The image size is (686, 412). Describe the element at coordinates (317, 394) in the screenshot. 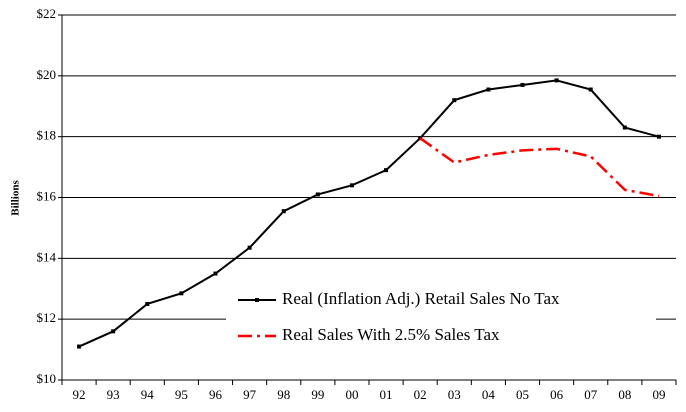

I see `x-tick-label: 99` at that location.